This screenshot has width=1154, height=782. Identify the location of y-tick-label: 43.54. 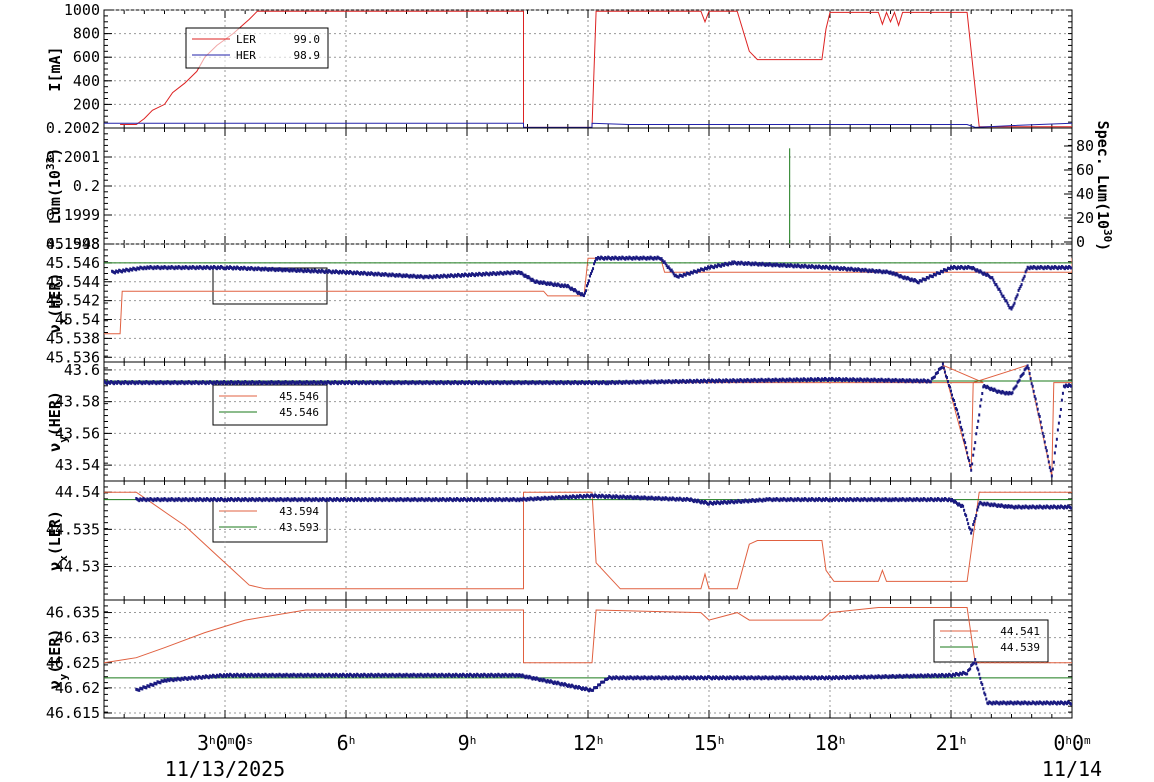
(77, 465).